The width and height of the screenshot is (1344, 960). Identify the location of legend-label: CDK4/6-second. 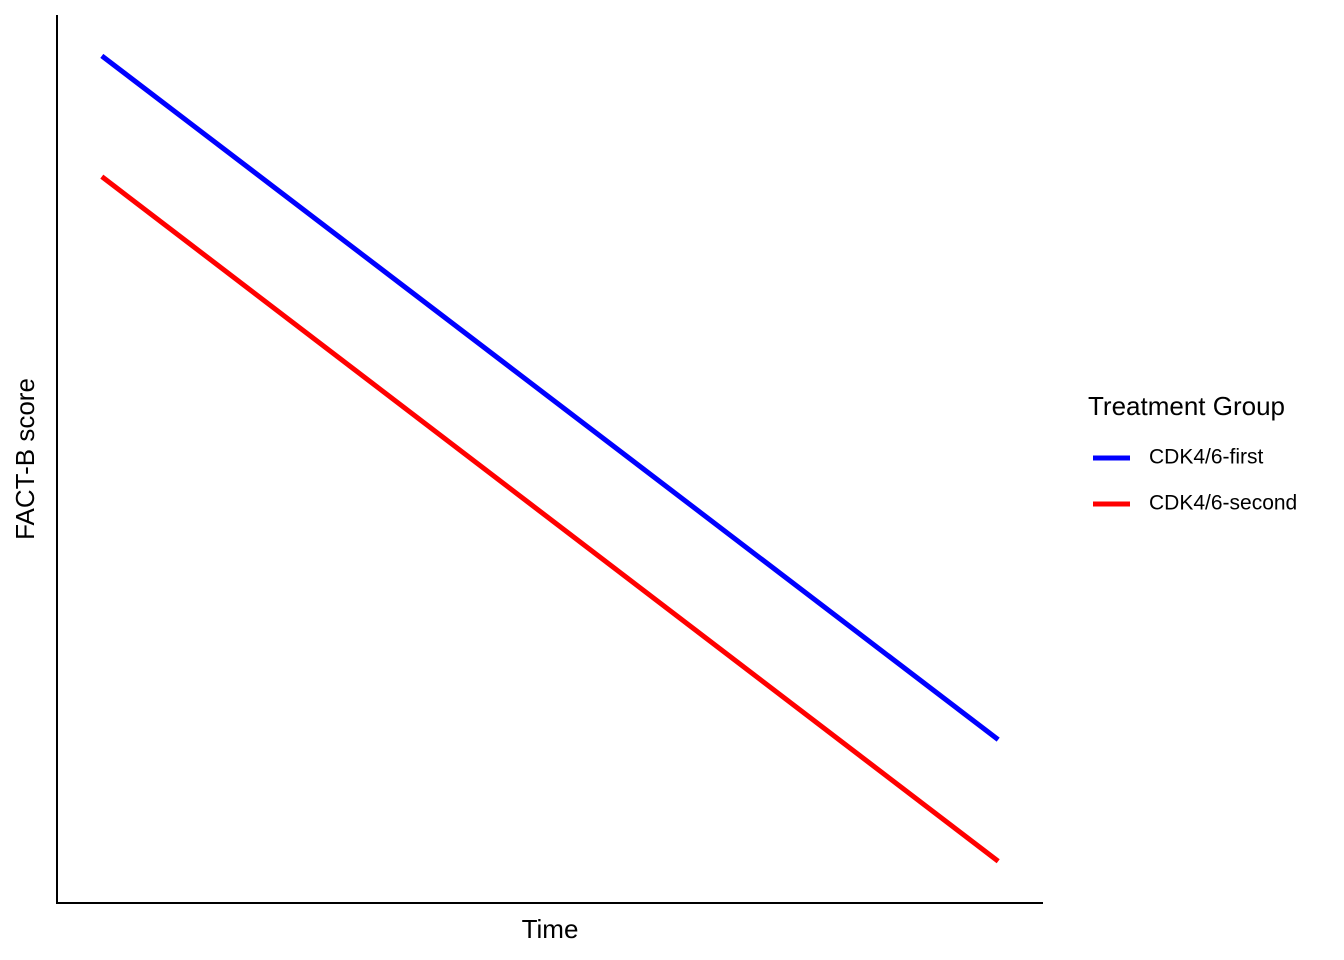
(1223, 503).